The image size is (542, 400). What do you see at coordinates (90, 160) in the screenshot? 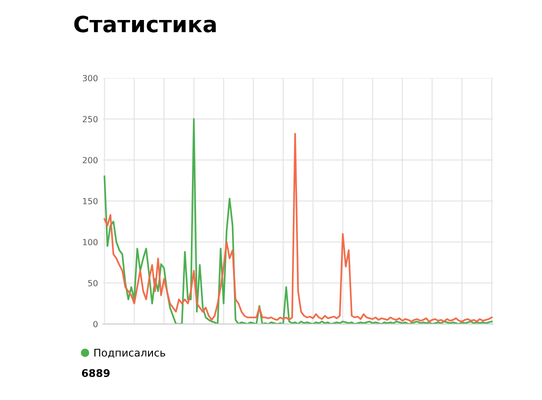
I see `y-tick-label: 200` at bounding box center [90, 160].